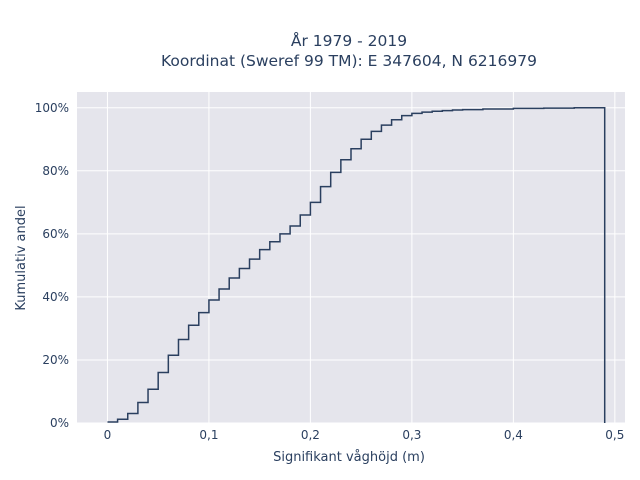 The height and width of the screenshot is (480, 640). Describe the element at coordinates (310, 435) in the screenshot. I see `x-tick-label: 0,2` at that location.